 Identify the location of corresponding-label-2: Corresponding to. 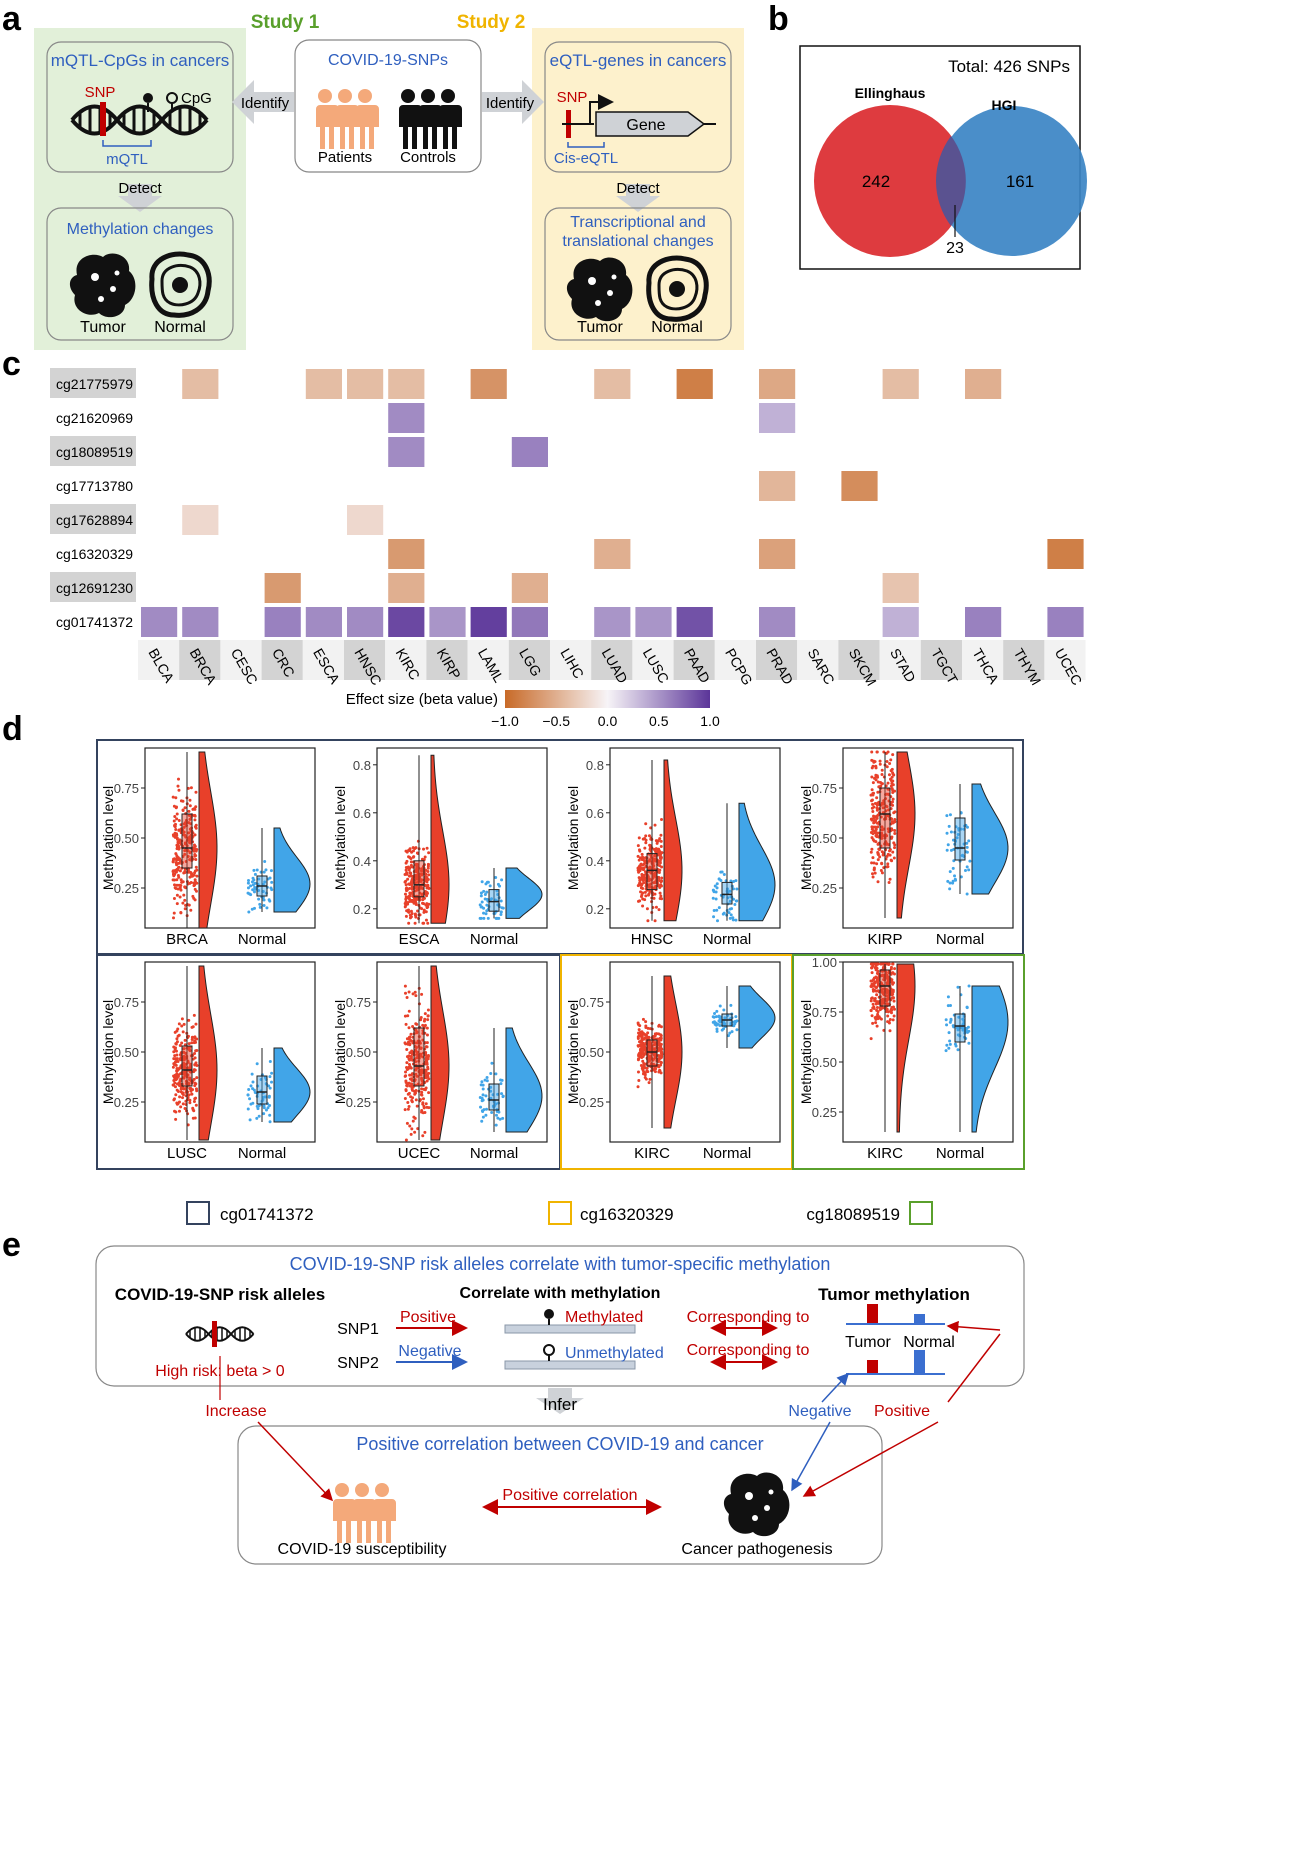
(748, 1350).